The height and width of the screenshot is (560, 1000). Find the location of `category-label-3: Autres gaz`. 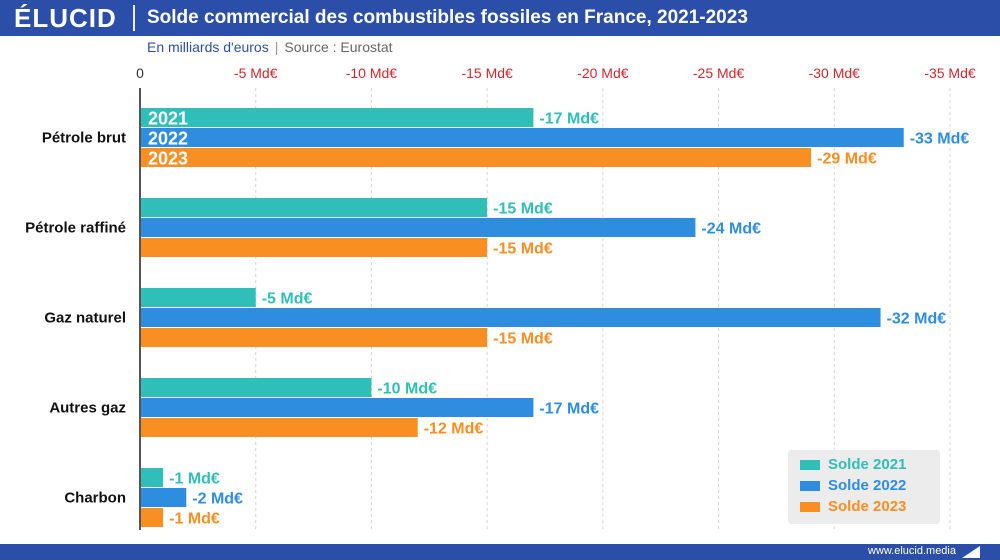

category-label-3: Autres gaz is located at coordinates (87, 408).